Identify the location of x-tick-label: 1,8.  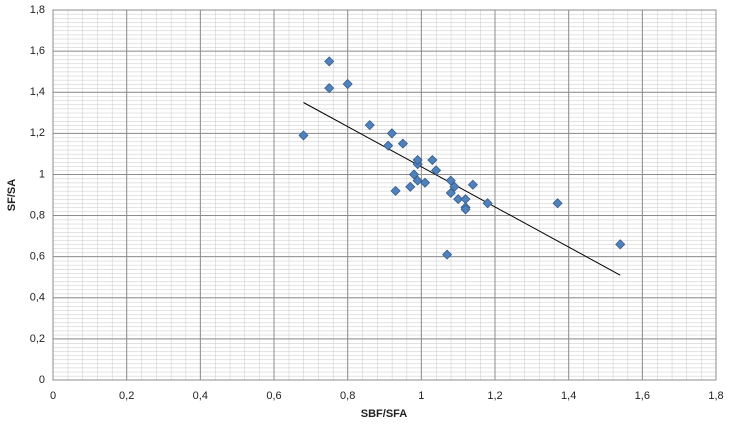
(715, 396).